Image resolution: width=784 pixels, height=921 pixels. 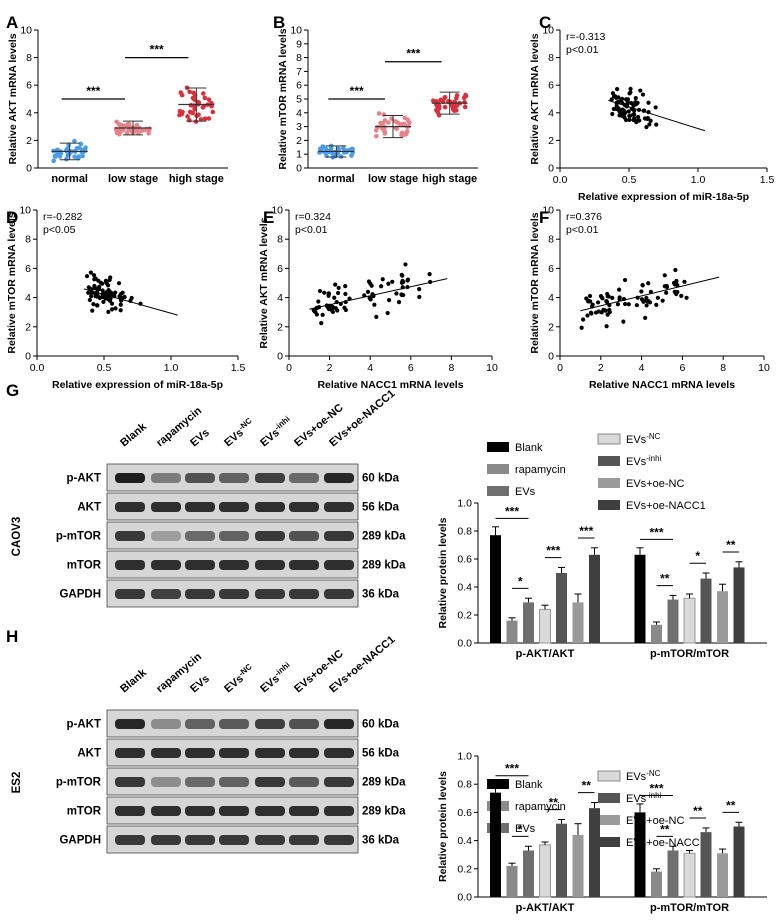 What do you see at coordinates (330, 368) in the screenshot?
I see `x-tick-label: 2` at bounding box center [330, 368].